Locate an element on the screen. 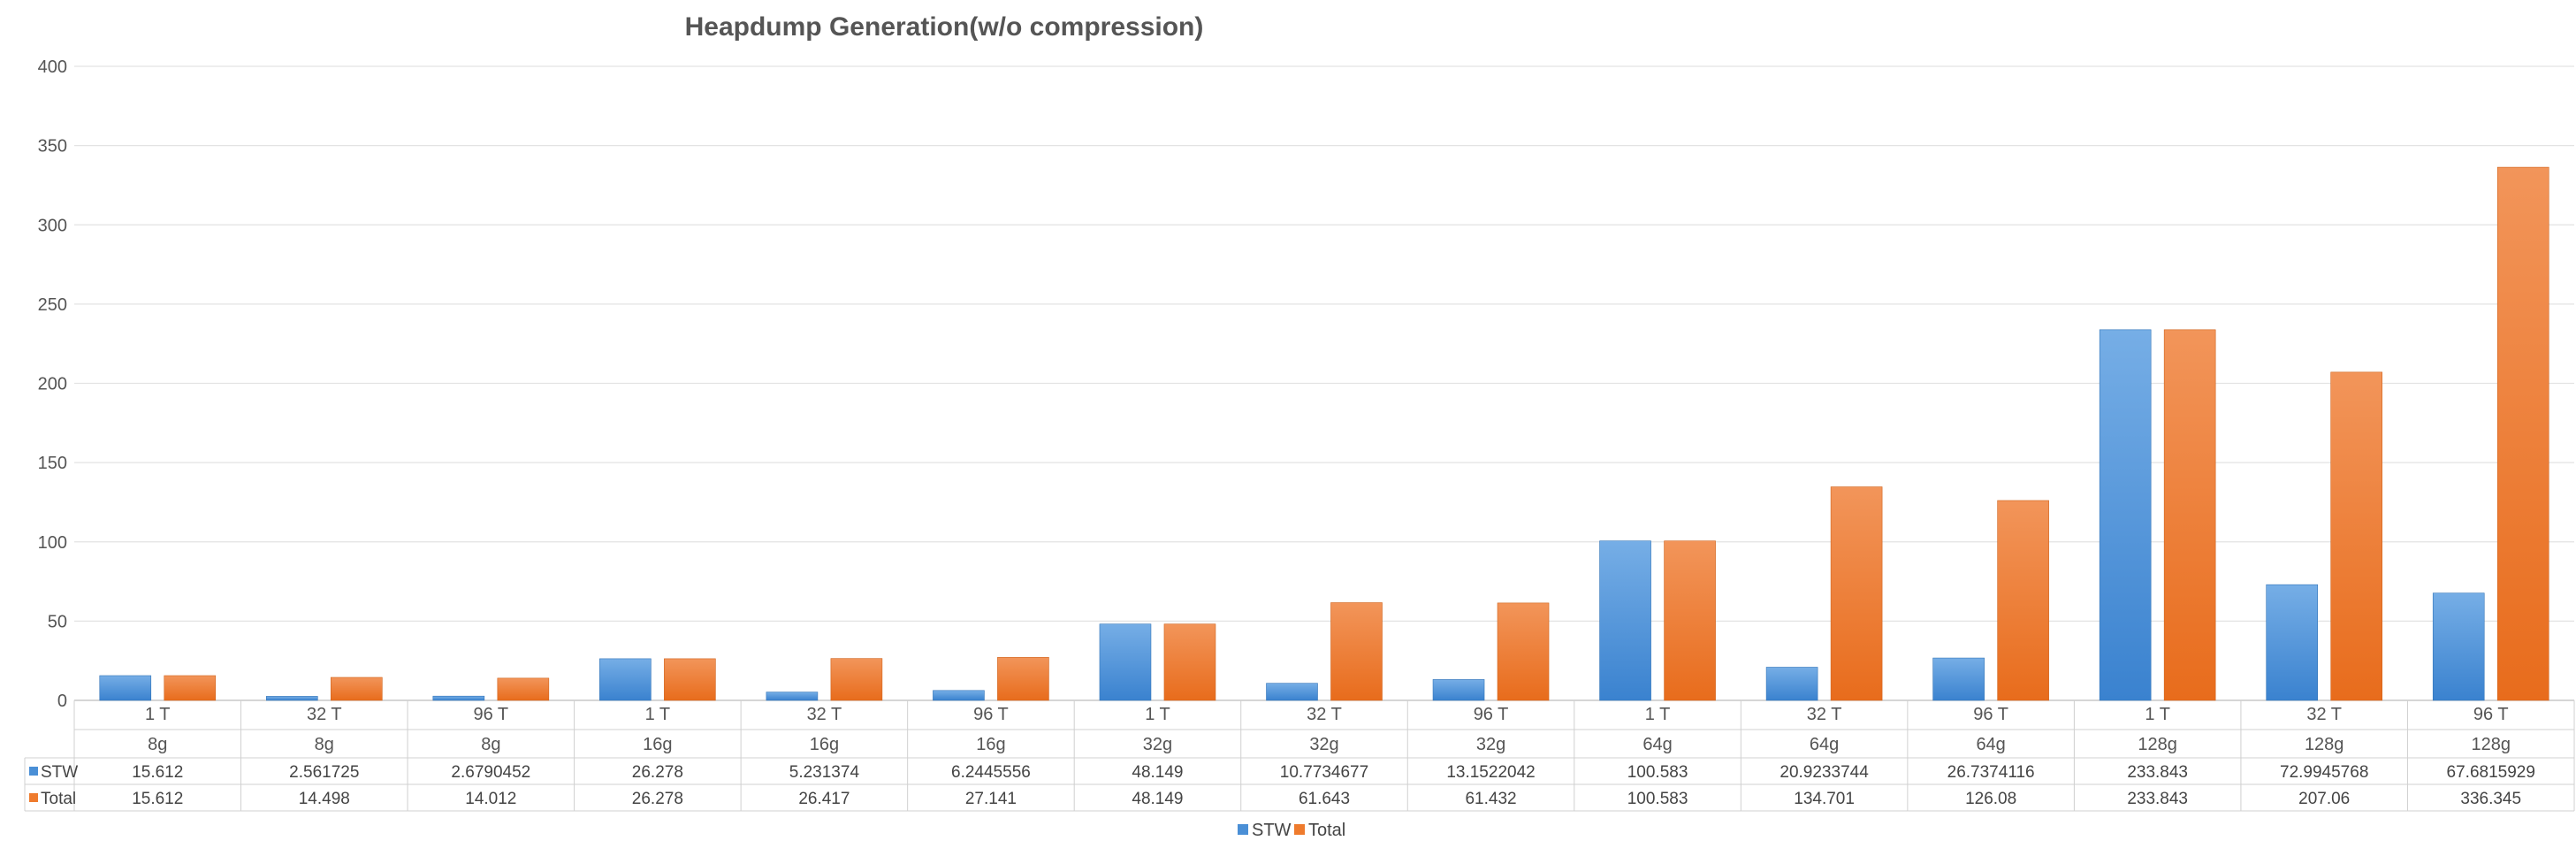  y-tick-label: 250 is located at coordinates (52, 305).